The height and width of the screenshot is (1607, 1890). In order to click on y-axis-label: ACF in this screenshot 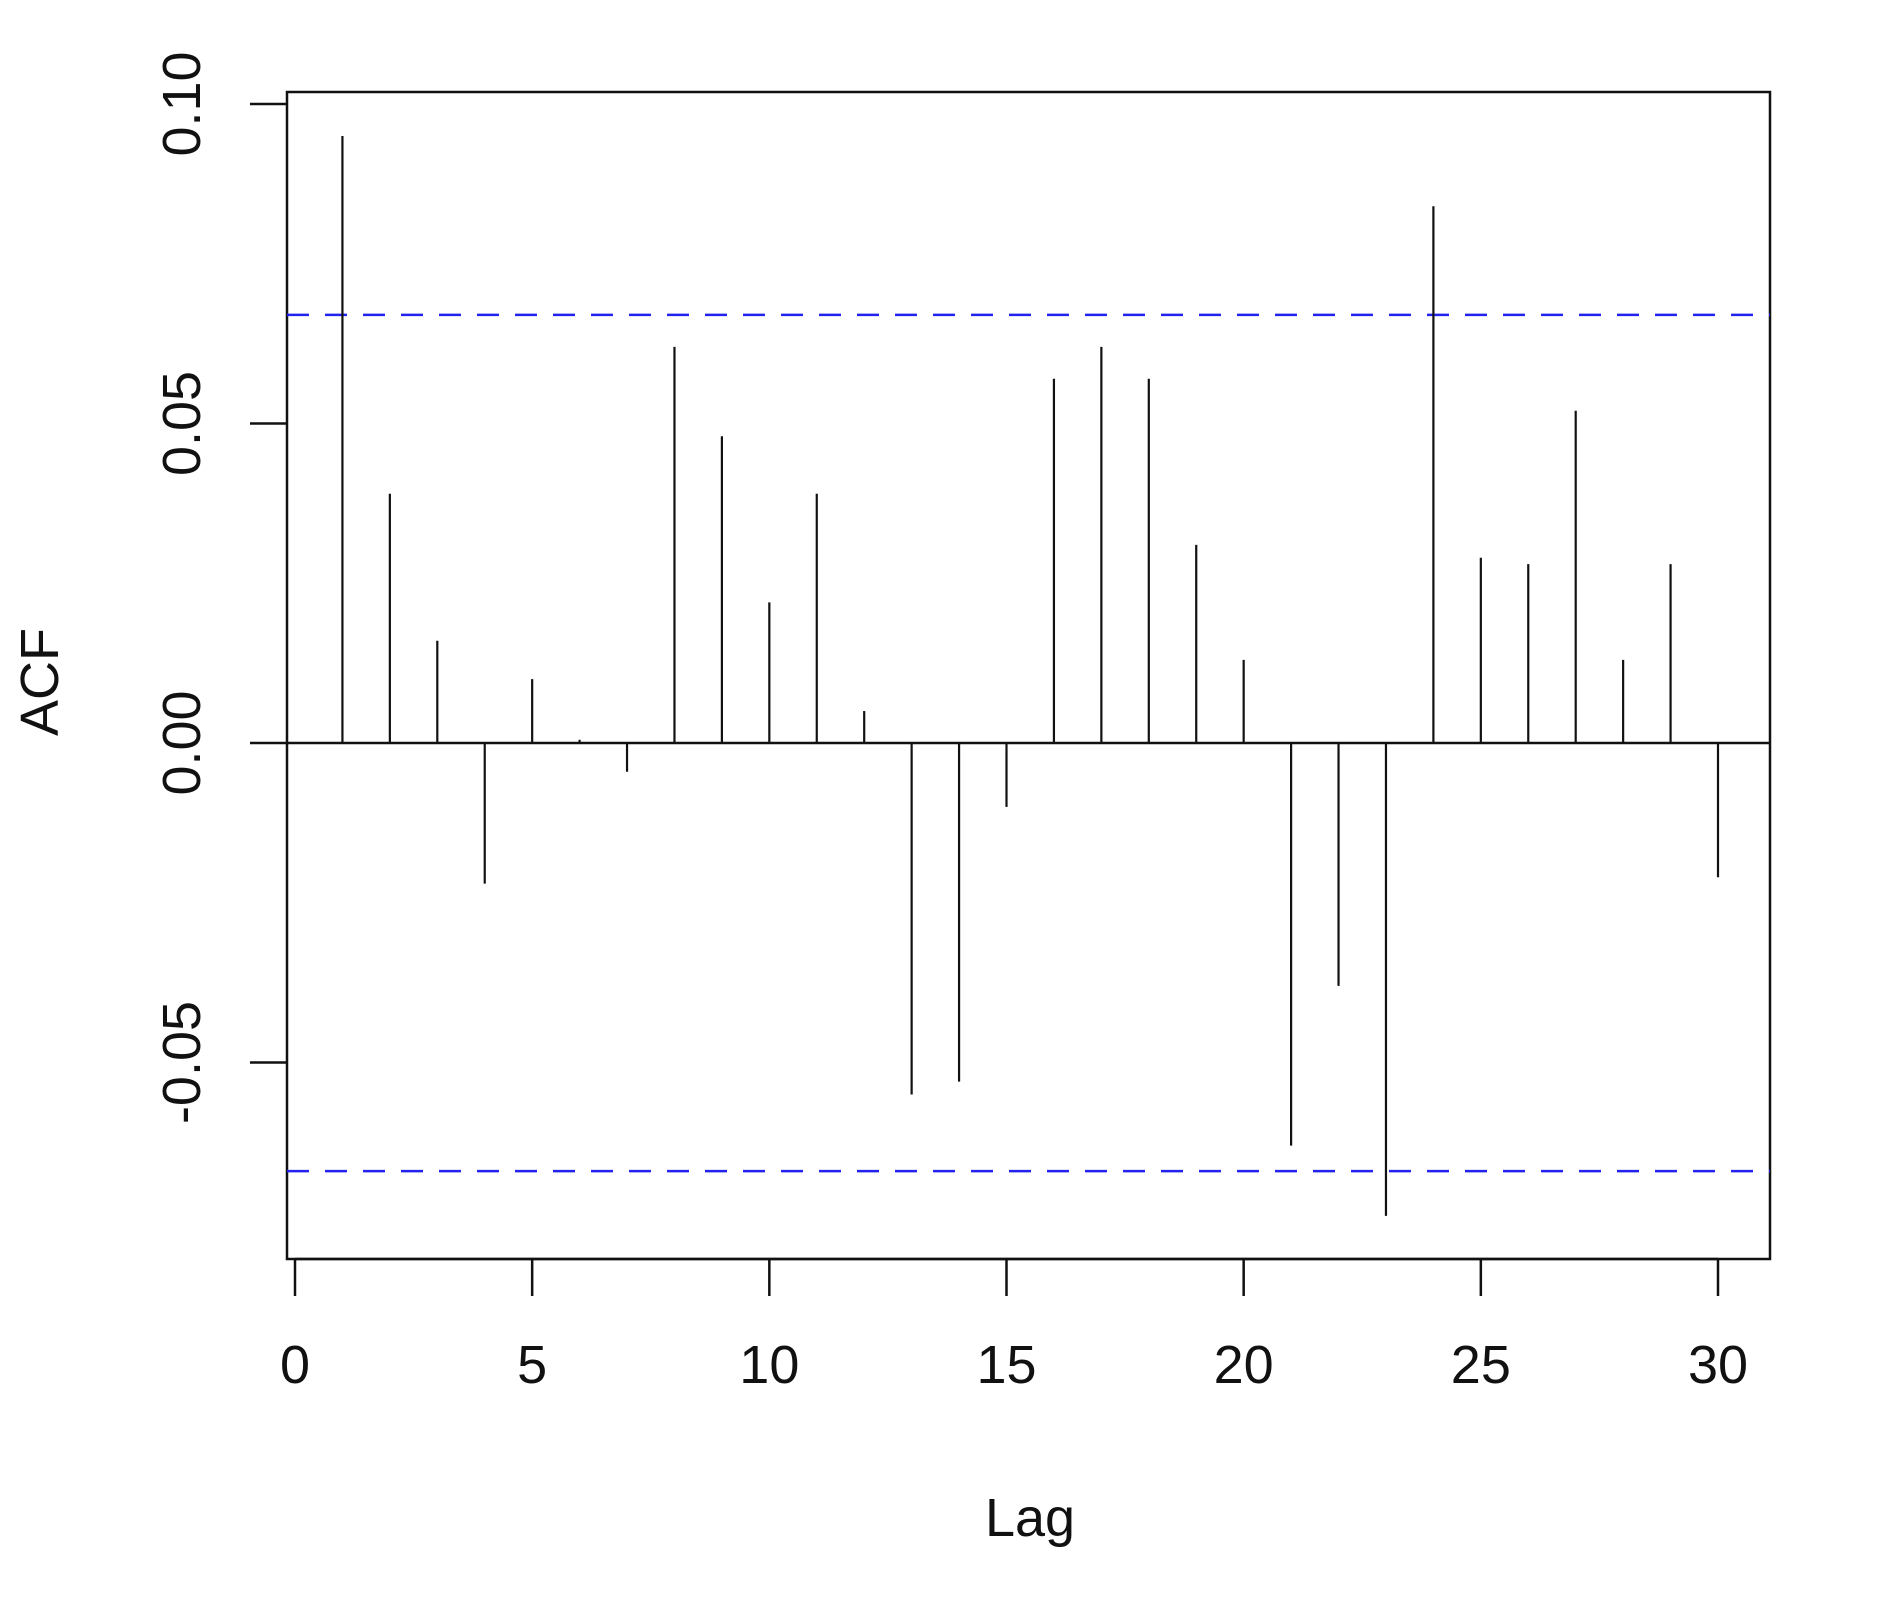, I will do `click(40, 682)`.